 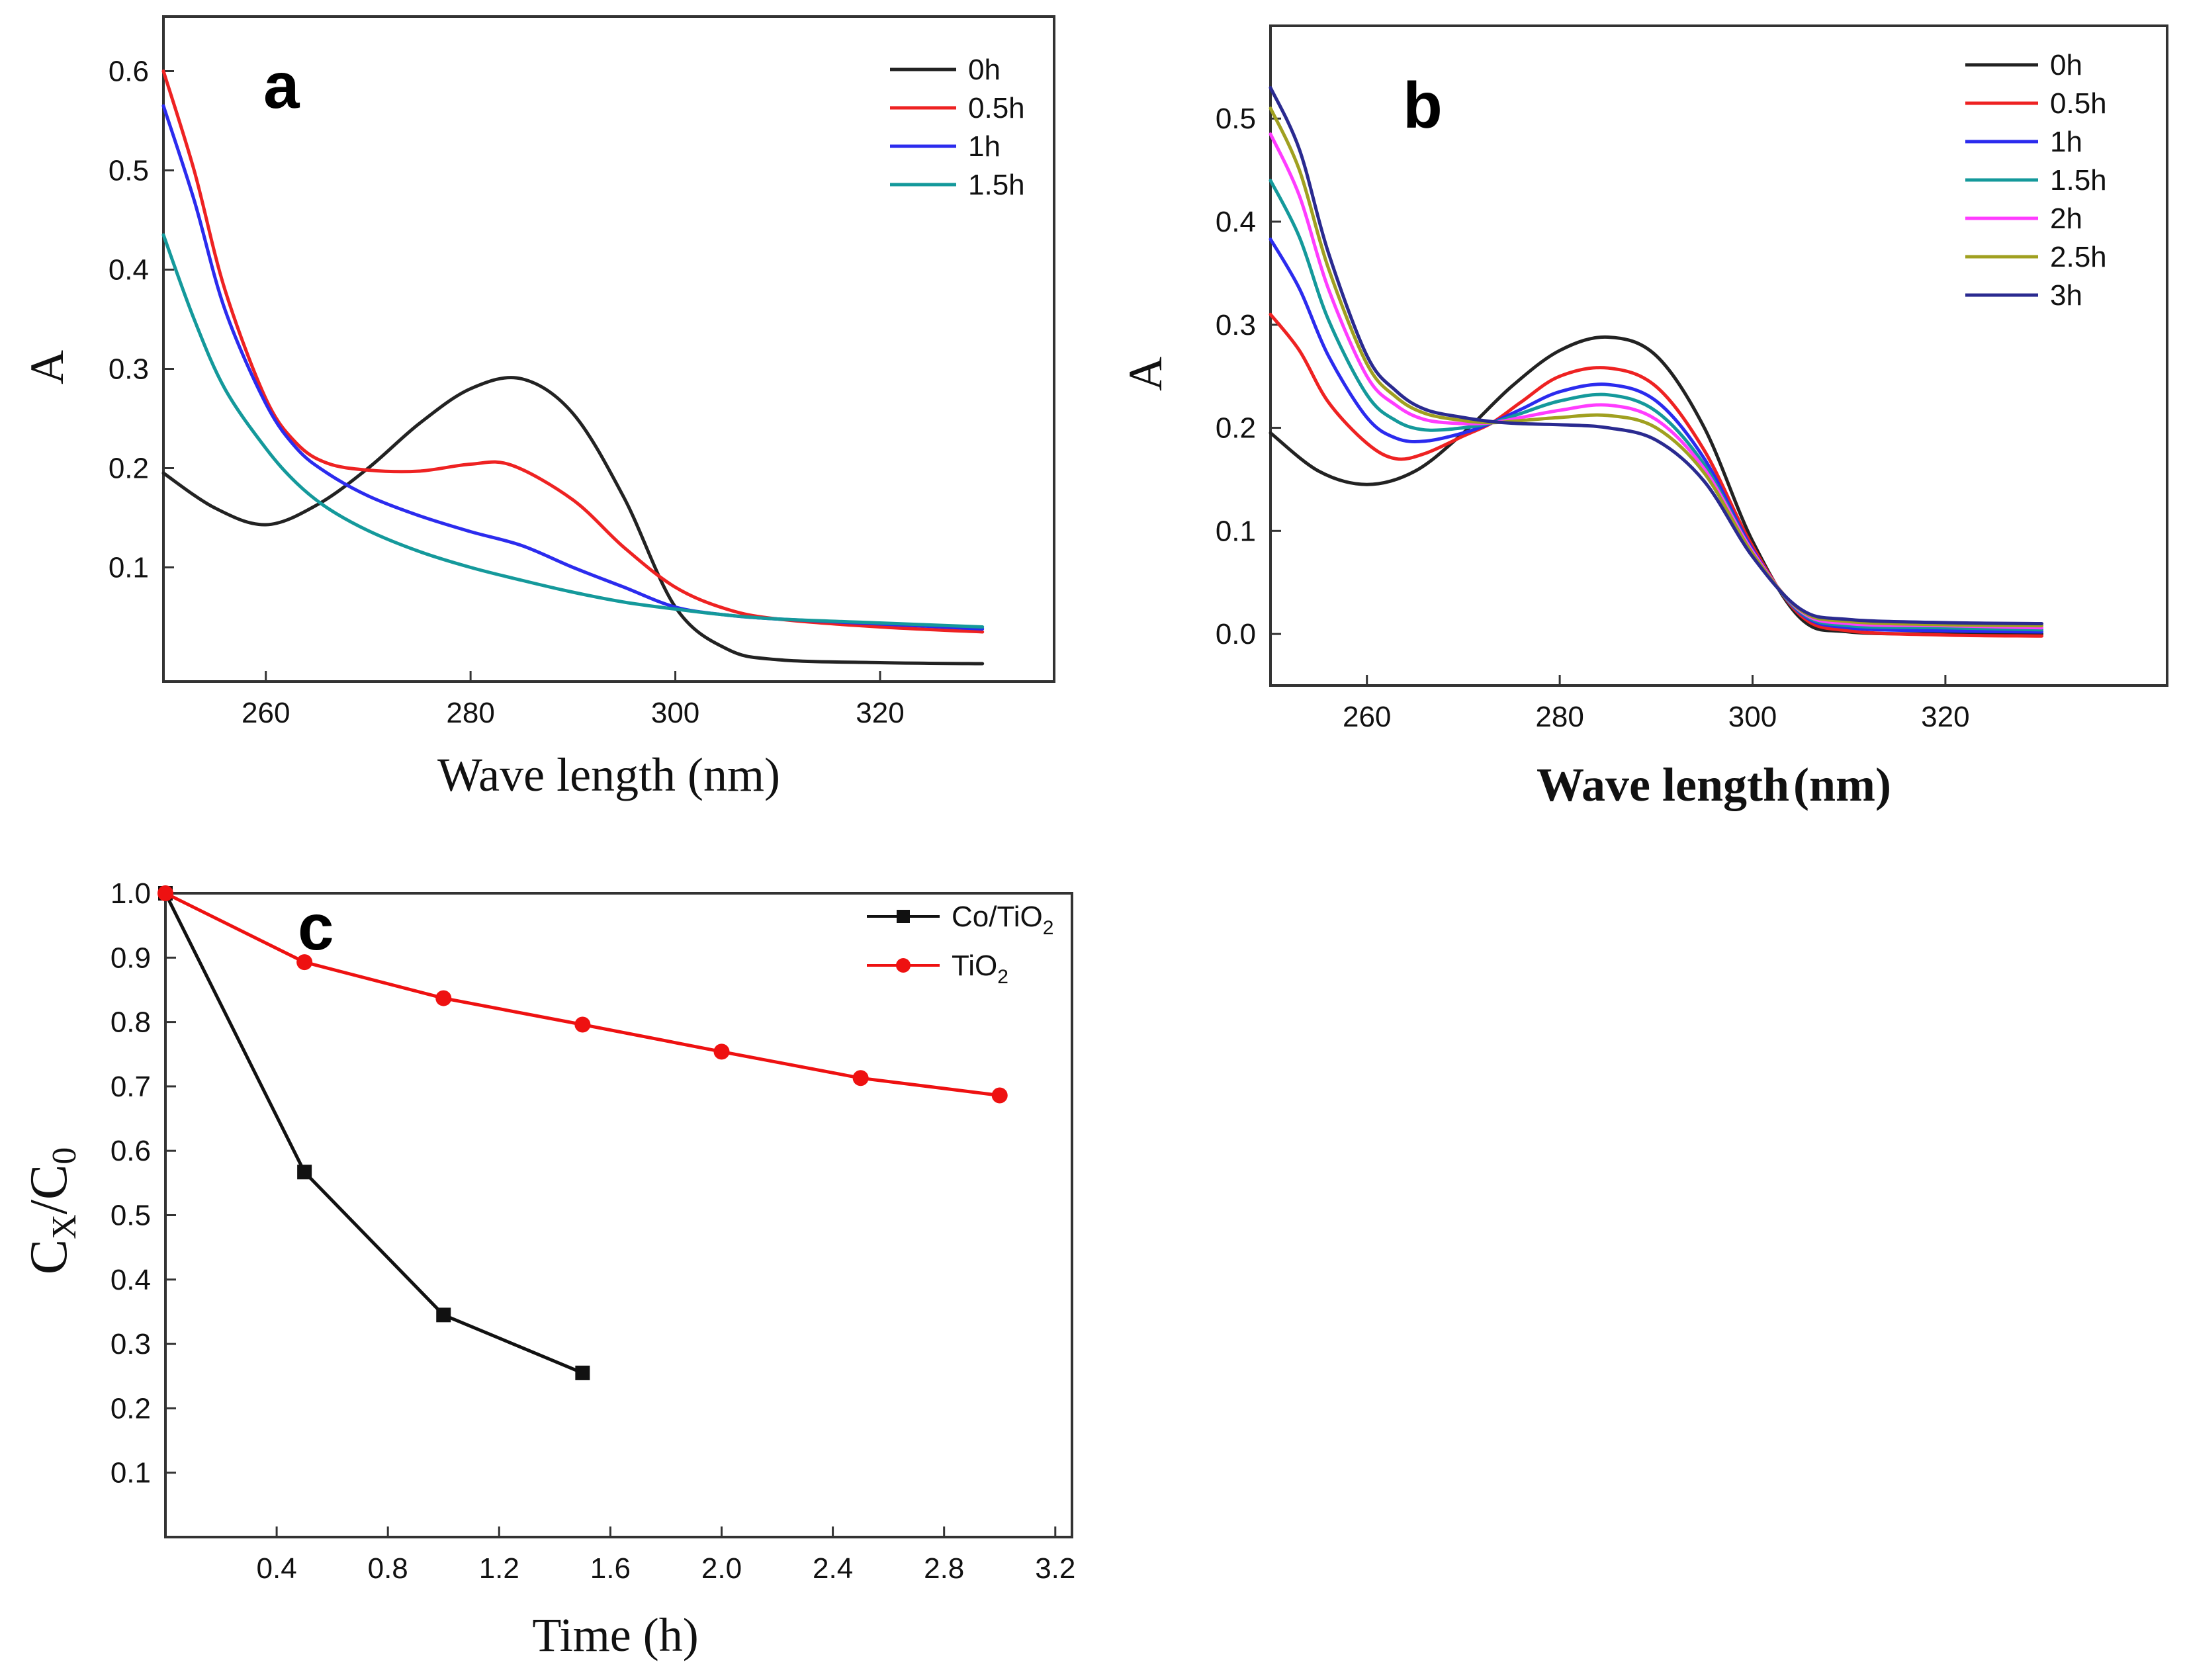 I want to click on panel-a-legend-label: 1h, so click(x=984, y=146).